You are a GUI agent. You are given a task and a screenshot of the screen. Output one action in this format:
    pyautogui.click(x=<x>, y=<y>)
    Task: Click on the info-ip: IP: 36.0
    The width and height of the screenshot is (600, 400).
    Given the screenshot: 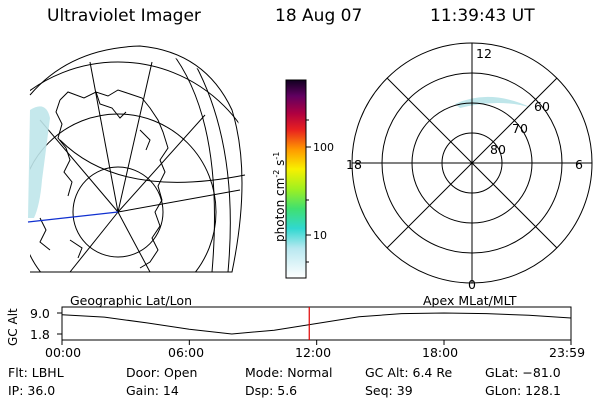 What is the action you would take?
    pyautogui.click(x=32, y=390)
    